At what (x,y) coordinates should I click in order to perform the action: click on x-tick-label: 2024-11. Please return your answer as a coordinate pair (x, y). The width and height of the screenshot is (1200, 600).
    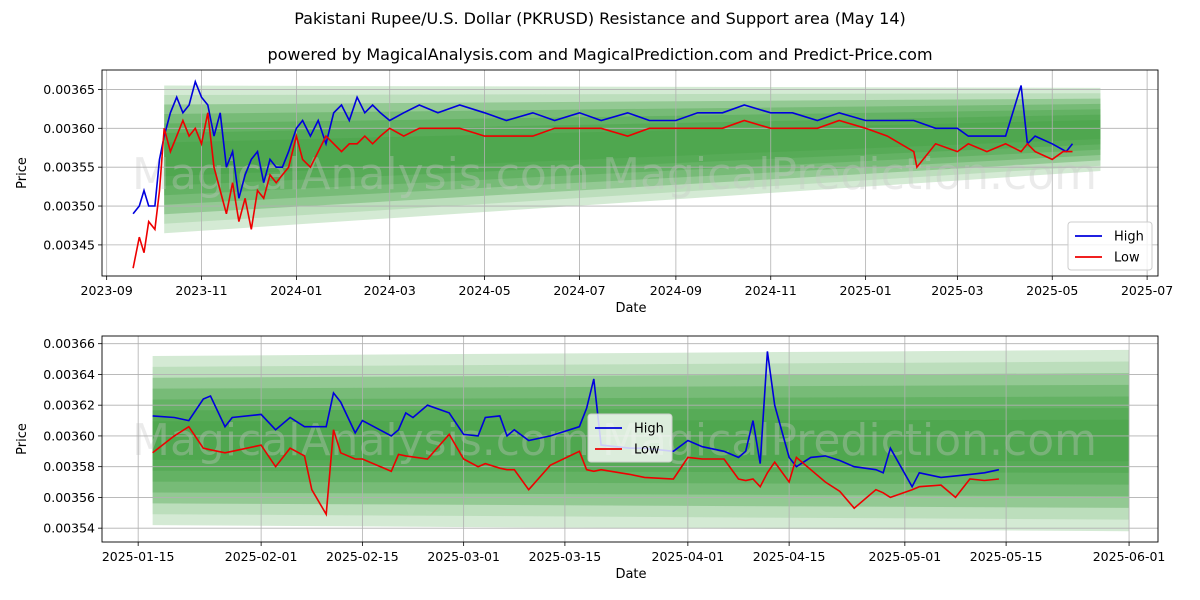
    Looking at the image, I should click on (771, 290).